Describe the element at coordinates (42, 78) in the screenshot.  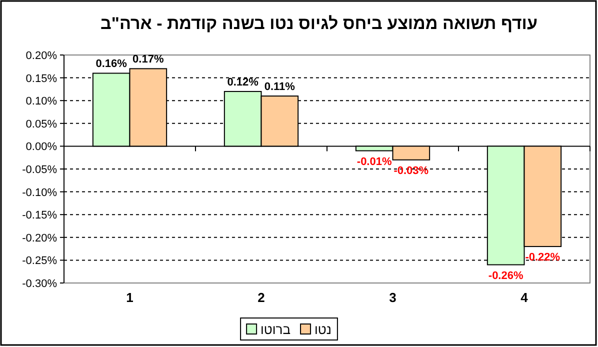
I see `y-tick-label: 0.15%` at that location.